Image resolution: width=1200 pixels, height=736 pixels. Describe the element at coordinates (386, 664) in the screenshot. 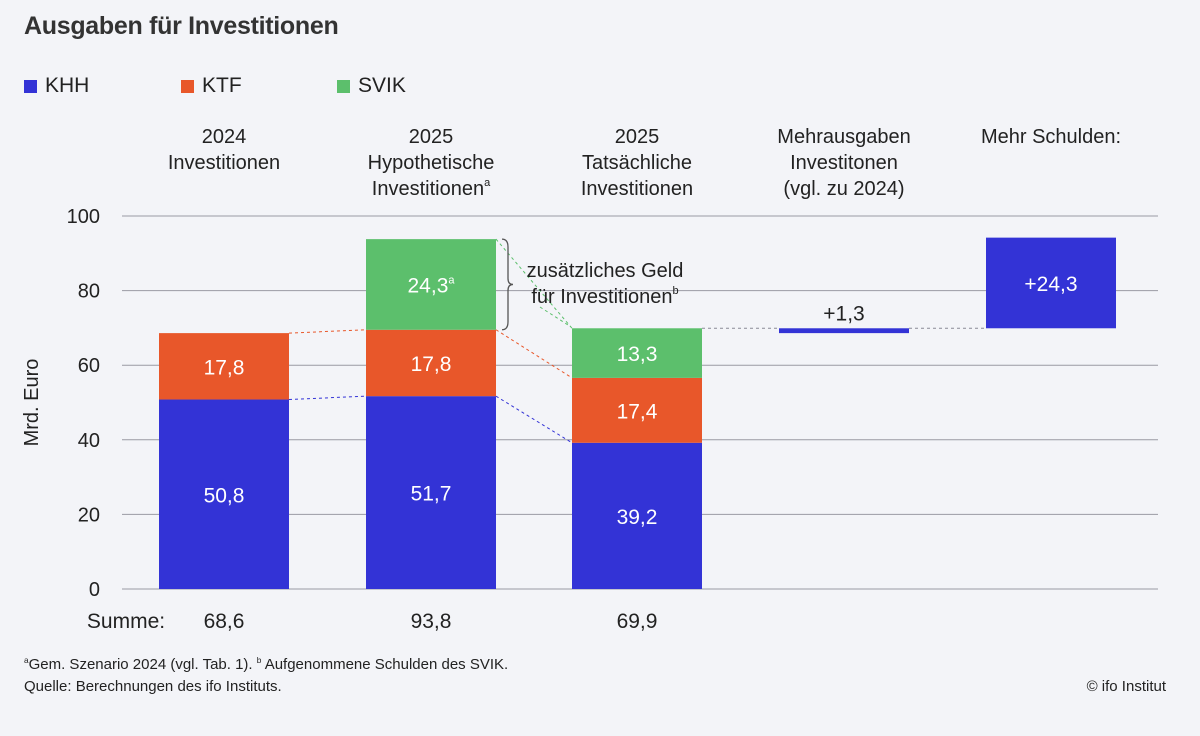

I see `footnote-b-text: Aufgenommene Schulden des SVIK.` at that location.